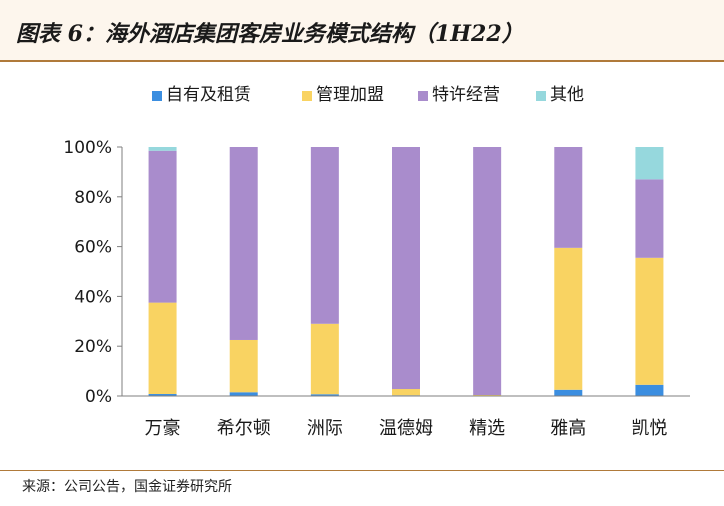  What do you see at coordinates (93, 347) in the screenshot?
I see `y-tick-label: 20%` at bounding box center [93, 347].